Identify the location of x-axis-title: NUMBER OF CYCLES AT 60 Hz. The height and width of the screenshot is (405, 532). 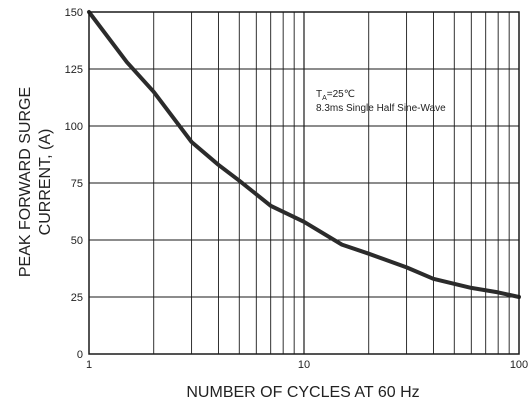
(302, 392).